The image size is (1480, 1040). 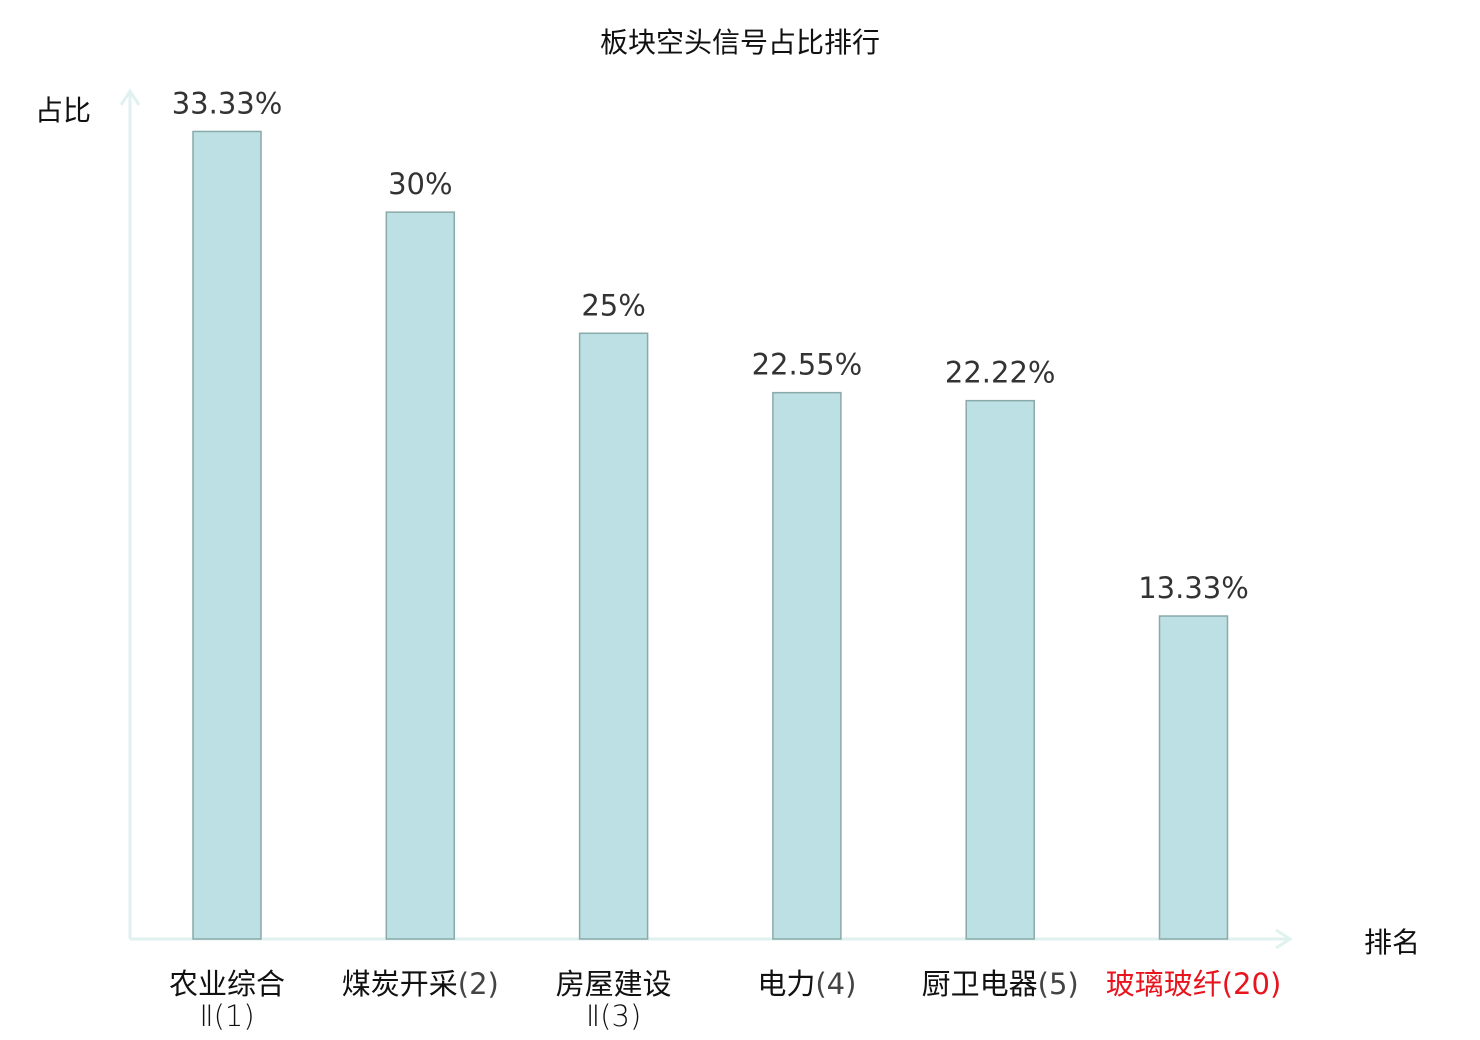 I want to click on x-tick-rank: (5), so click(x=1058, y=984).